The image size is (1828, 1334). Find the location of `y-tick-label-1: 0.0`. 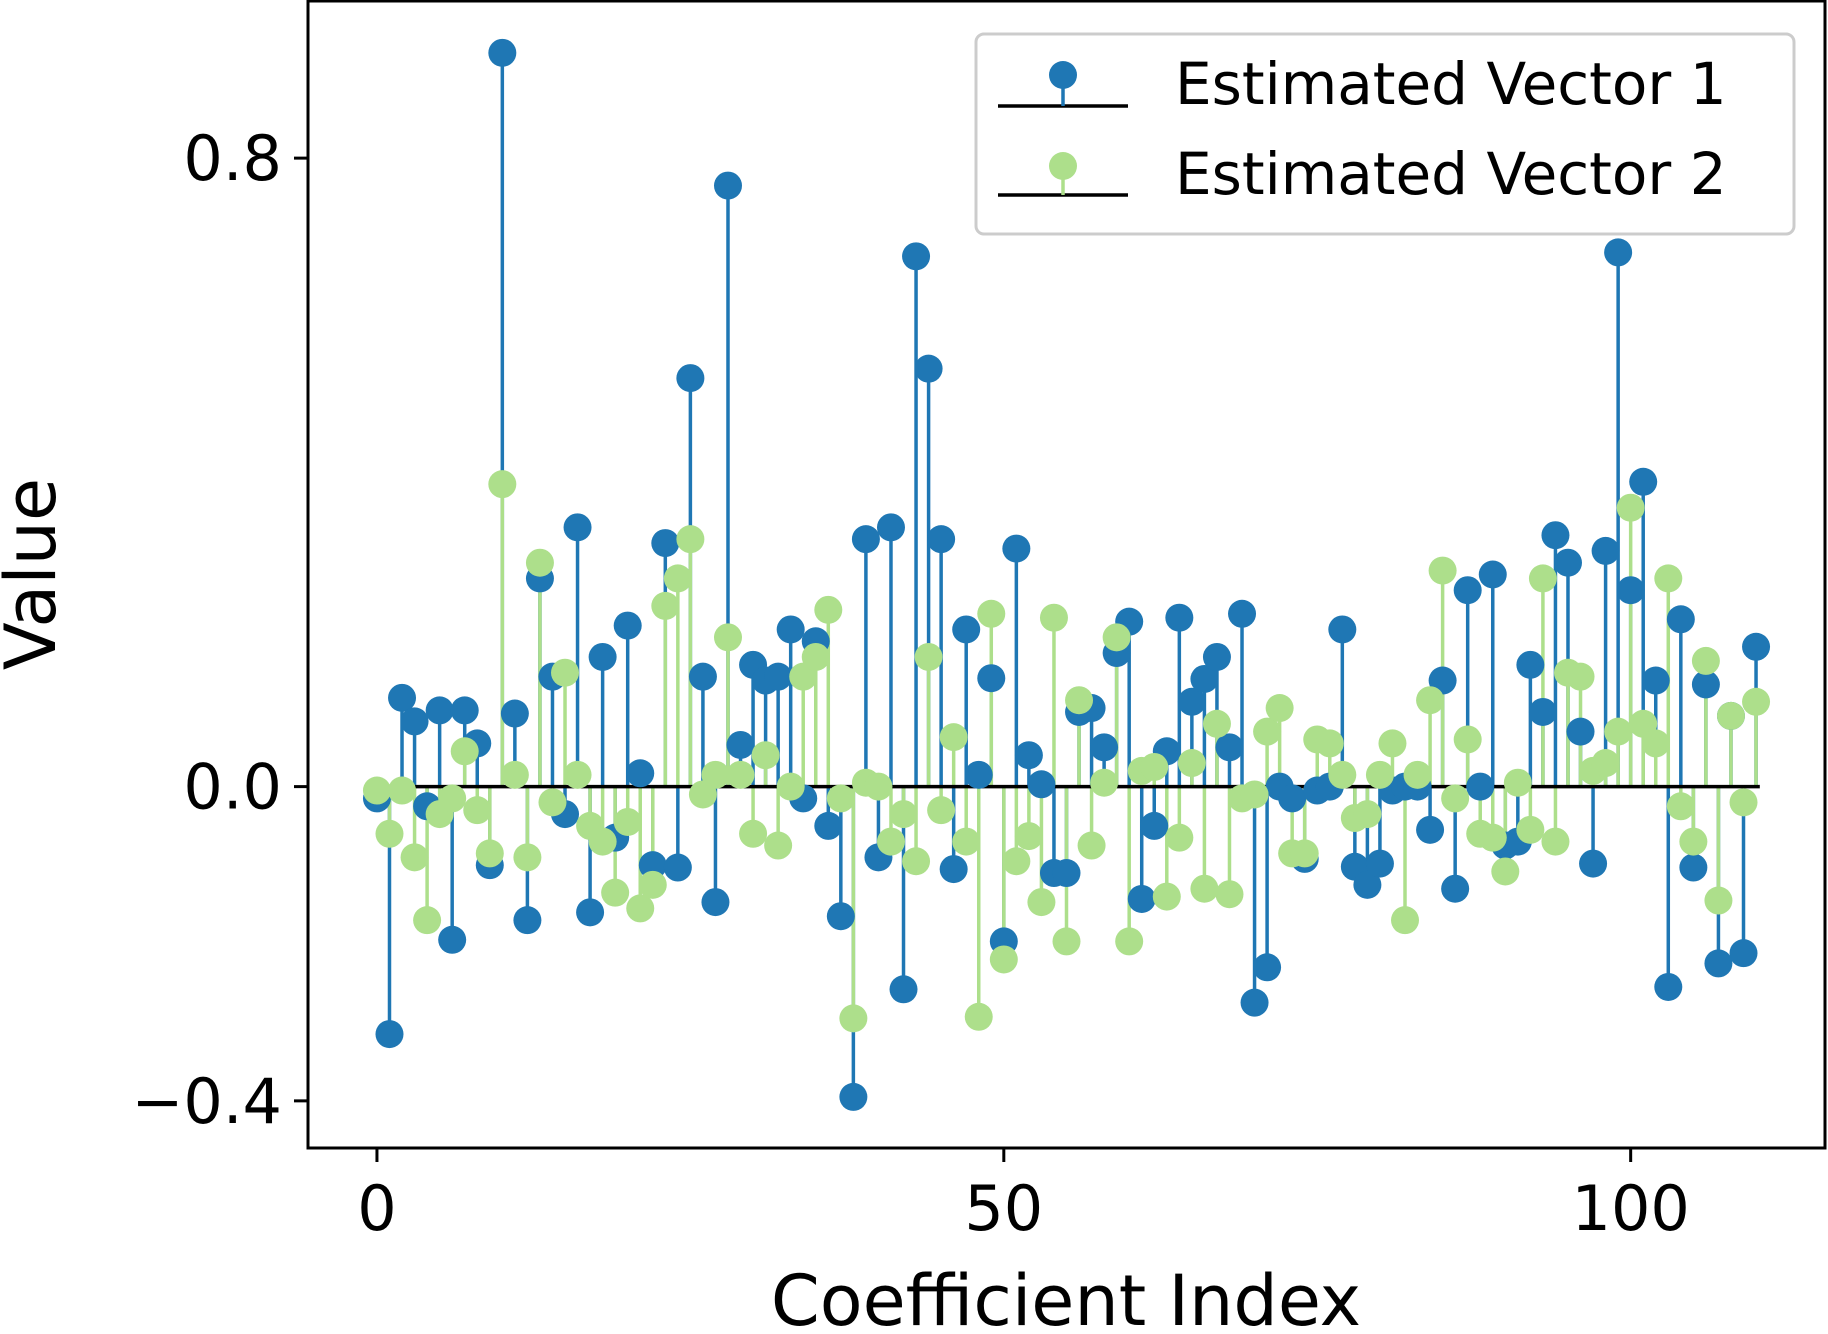

y-tick-label-1: 0.0 is located at coordinates (232, 787).